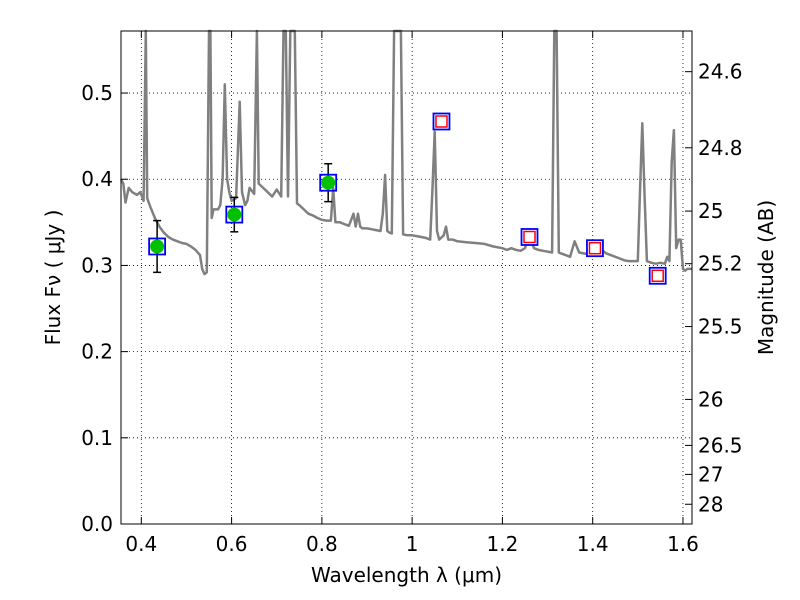 This screenshot has height=600, width=800. I want to click on y-axis-label: Flux Fν ( μJy ), so click(53, 278).